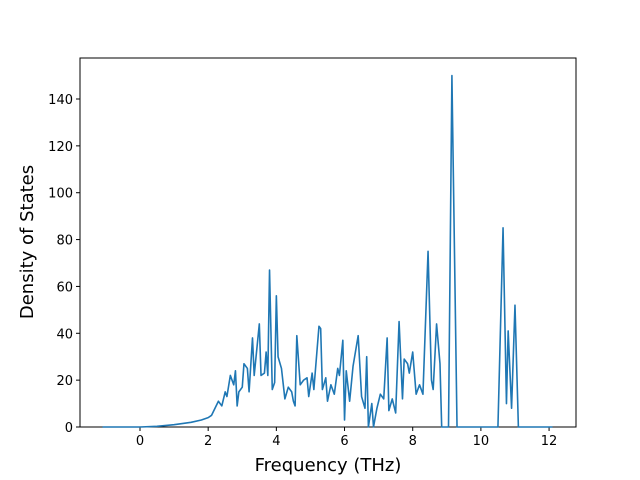 This screenshot has height=480, width=640. Describe the element at coordinates (549, 441) in the screenshot. I see `x-tick-label: 12` at that location.